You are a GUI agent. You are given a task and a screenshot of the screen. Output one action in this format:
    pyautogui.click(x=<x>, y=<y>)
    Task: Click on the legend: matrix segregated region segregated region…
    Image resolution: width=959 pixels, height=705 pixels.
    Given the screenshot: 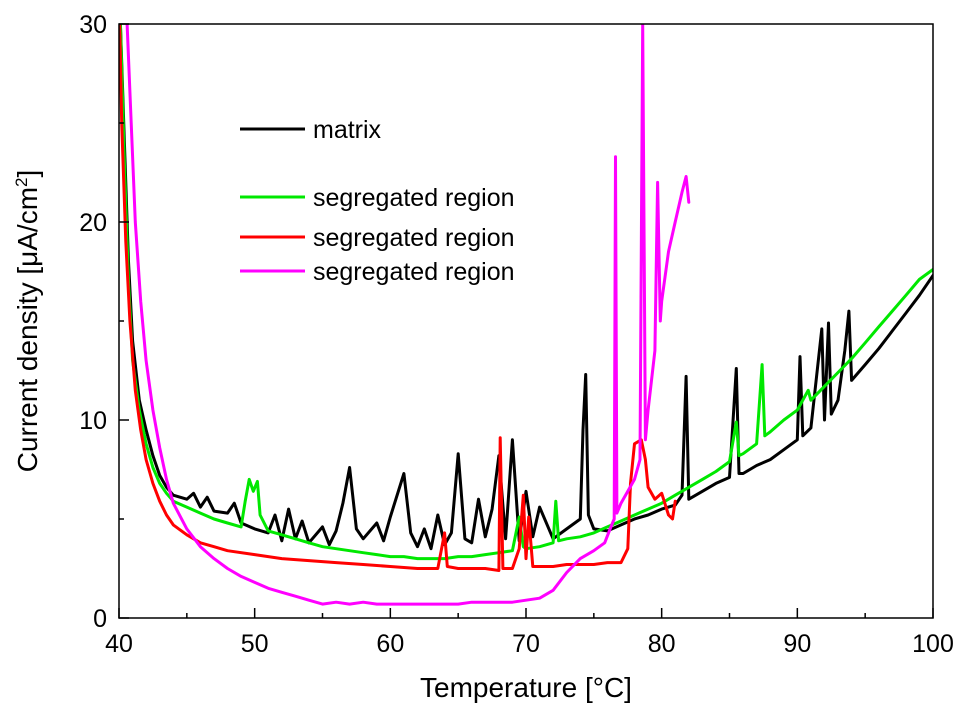 What is the action you would take?
    pyautogui.click(x=377, y=201)
    